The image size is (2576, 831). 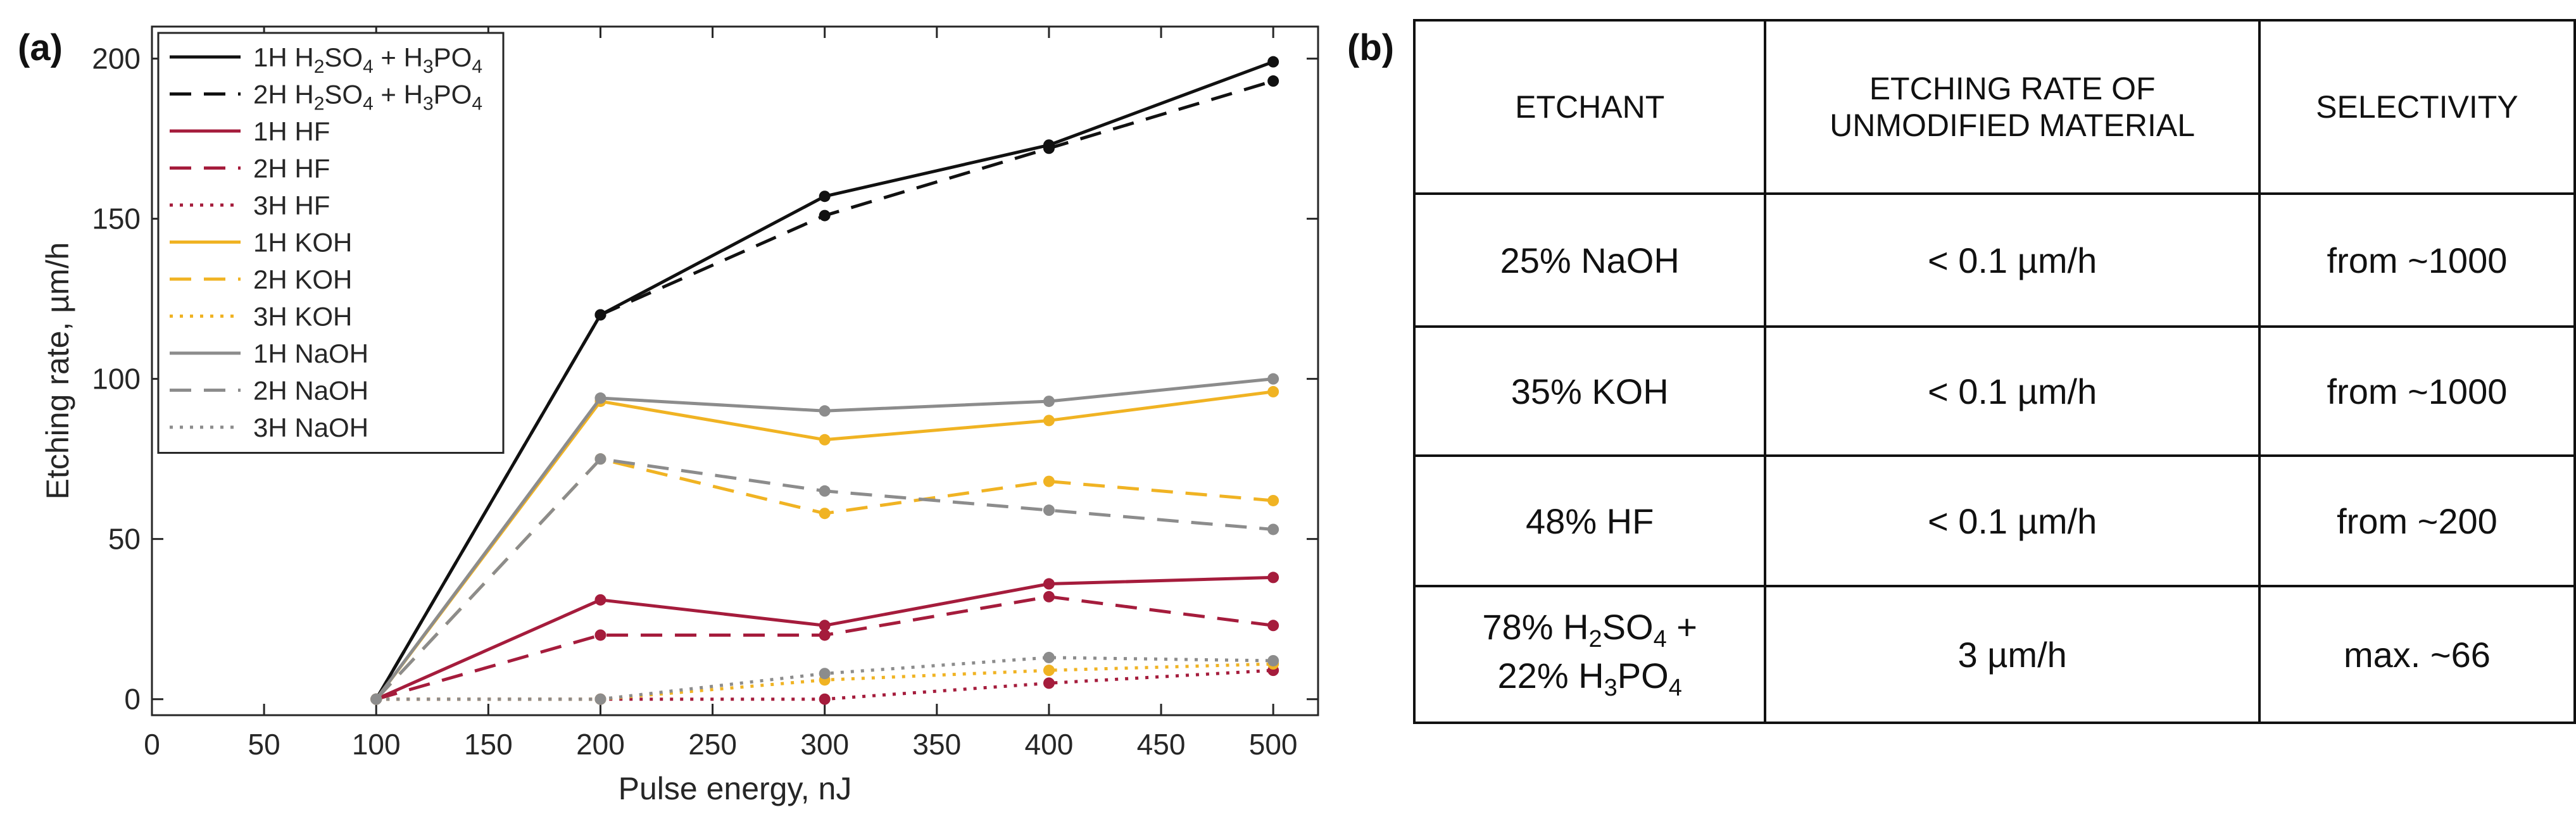 What do you see at coordinates (488, 744) in the screenshot?
I see `x-tick-label: 150` at bounding box center [488, 744].